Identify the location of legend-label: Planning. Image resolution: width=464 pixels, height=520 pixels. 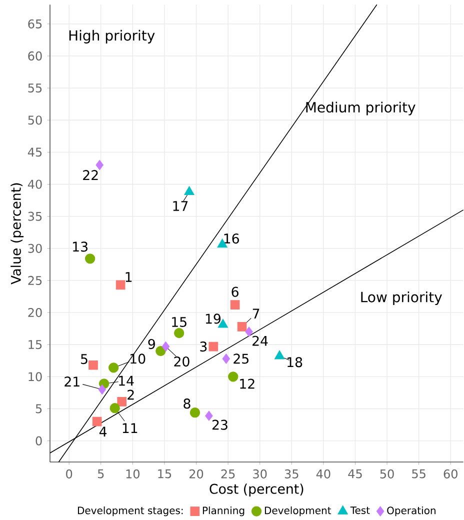
(223, 511).